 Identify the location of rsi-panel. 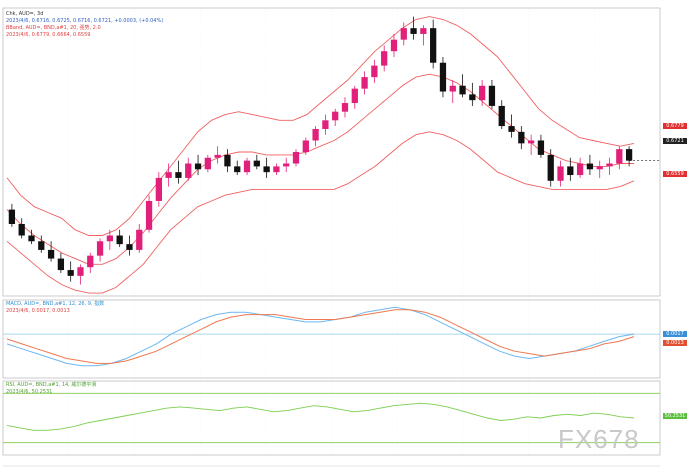
(331, 418).